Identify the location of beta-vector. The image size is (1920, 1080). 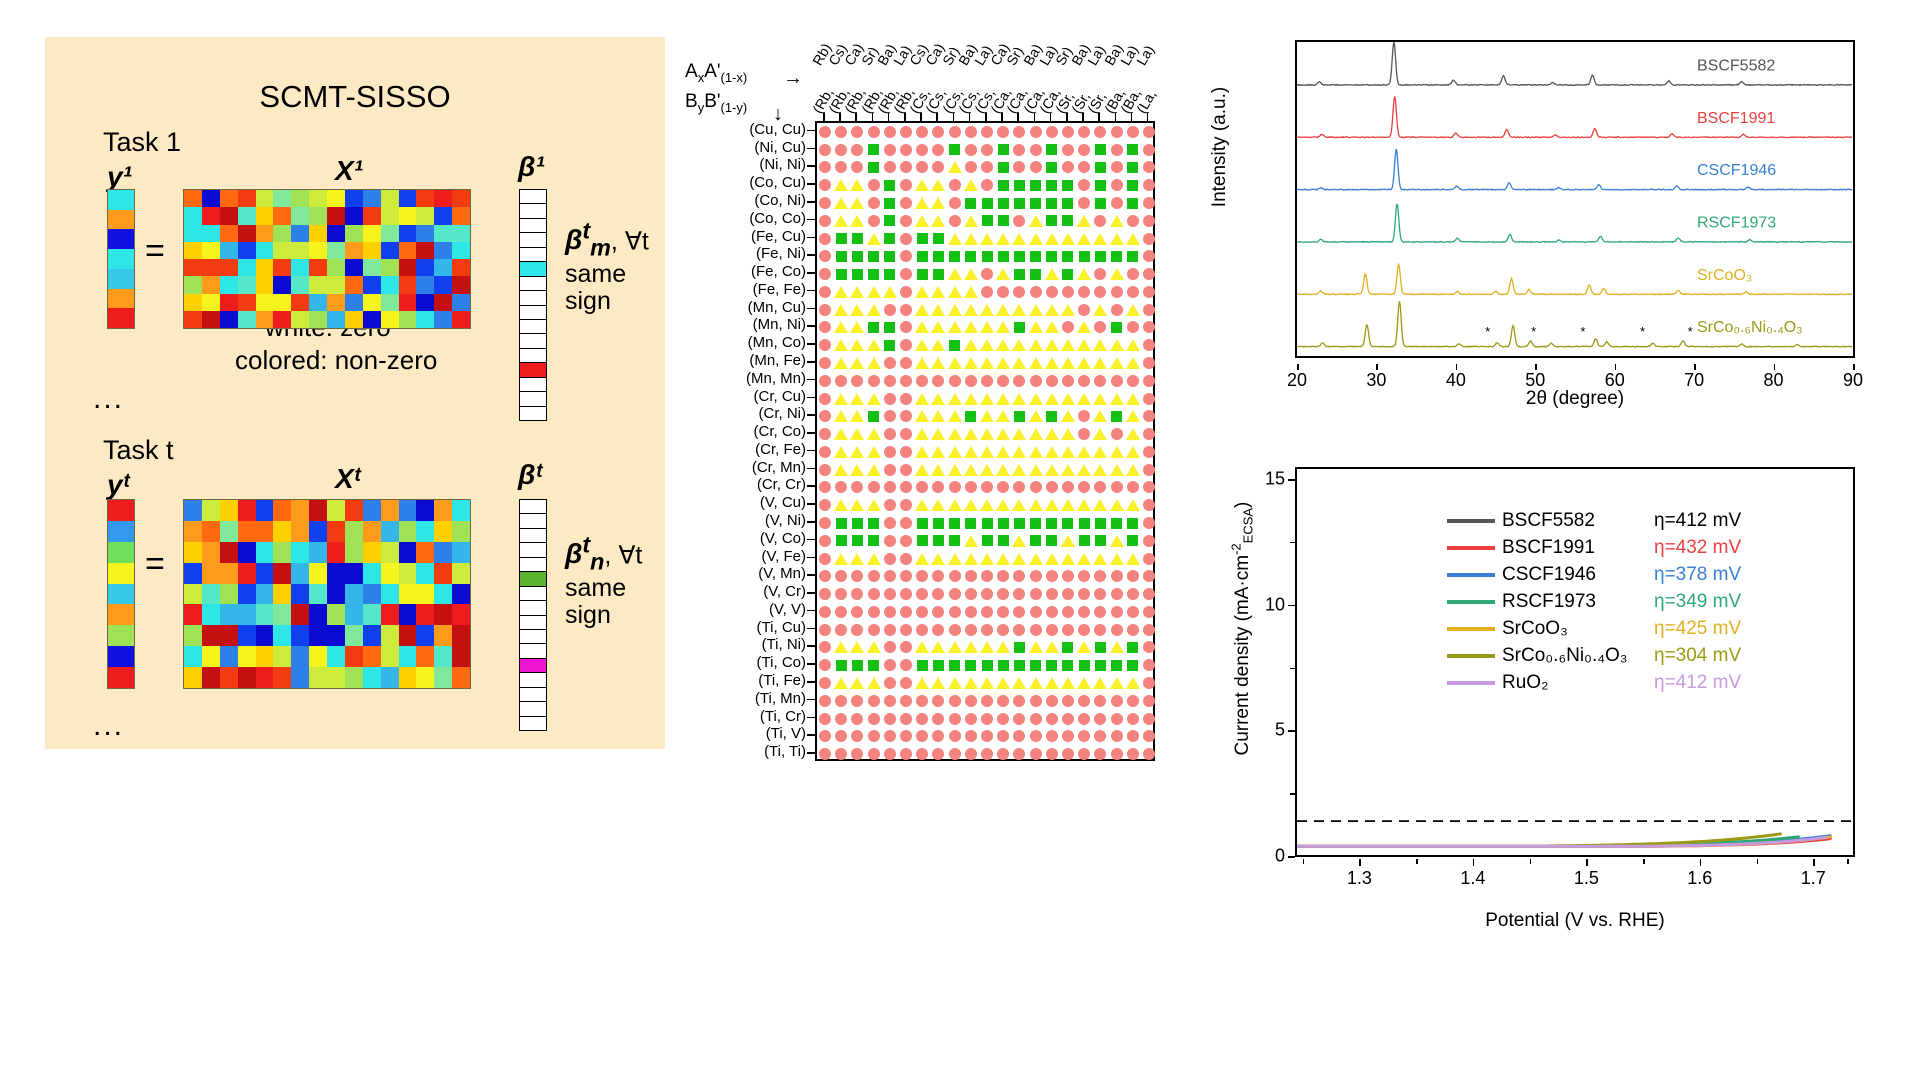
(533, 305).